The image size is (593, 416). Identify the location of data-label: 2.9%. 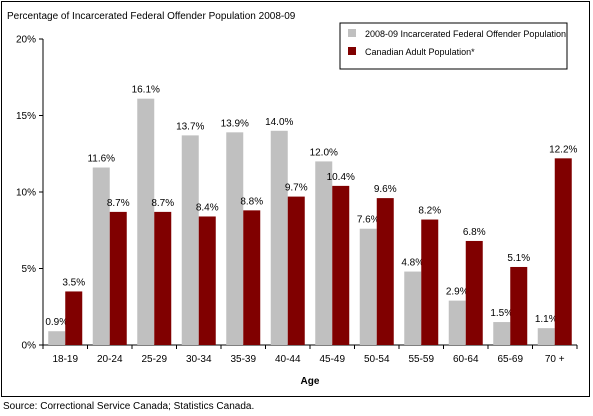
(457, 292).